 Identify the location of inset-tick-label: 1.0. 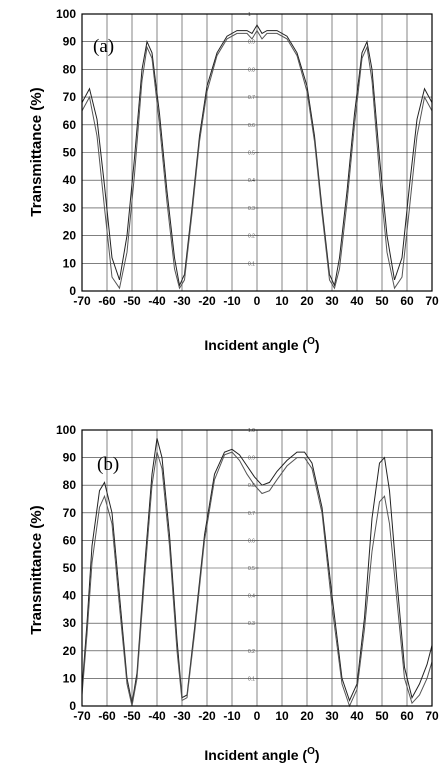
(251, 431).